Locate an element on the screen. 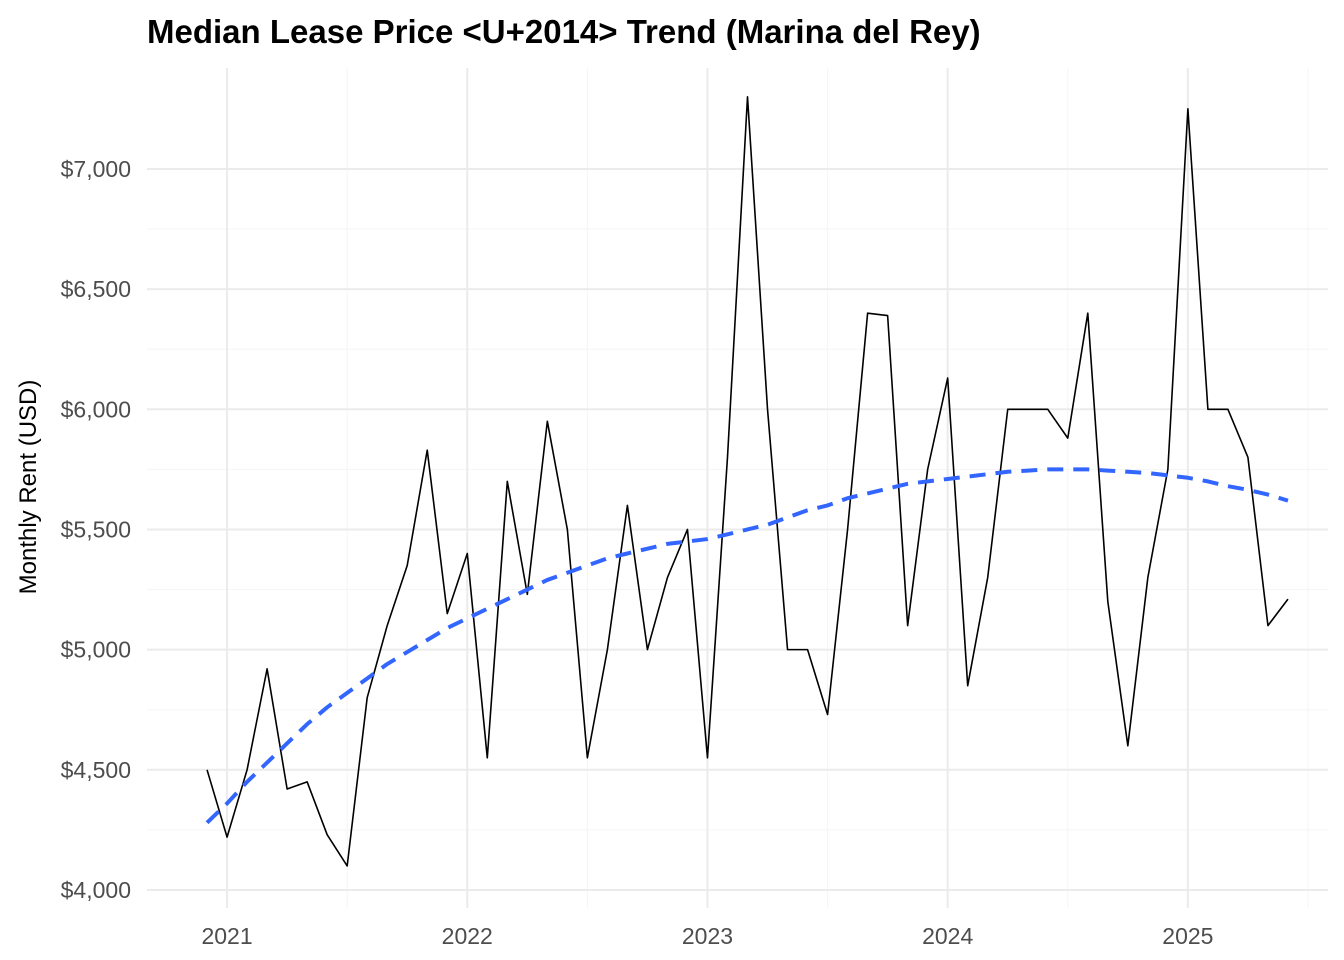 Image resolution: width=1344 pixels, height=960 pixels. y-tick-label: $7,000 is located at coordinates (96, 169).